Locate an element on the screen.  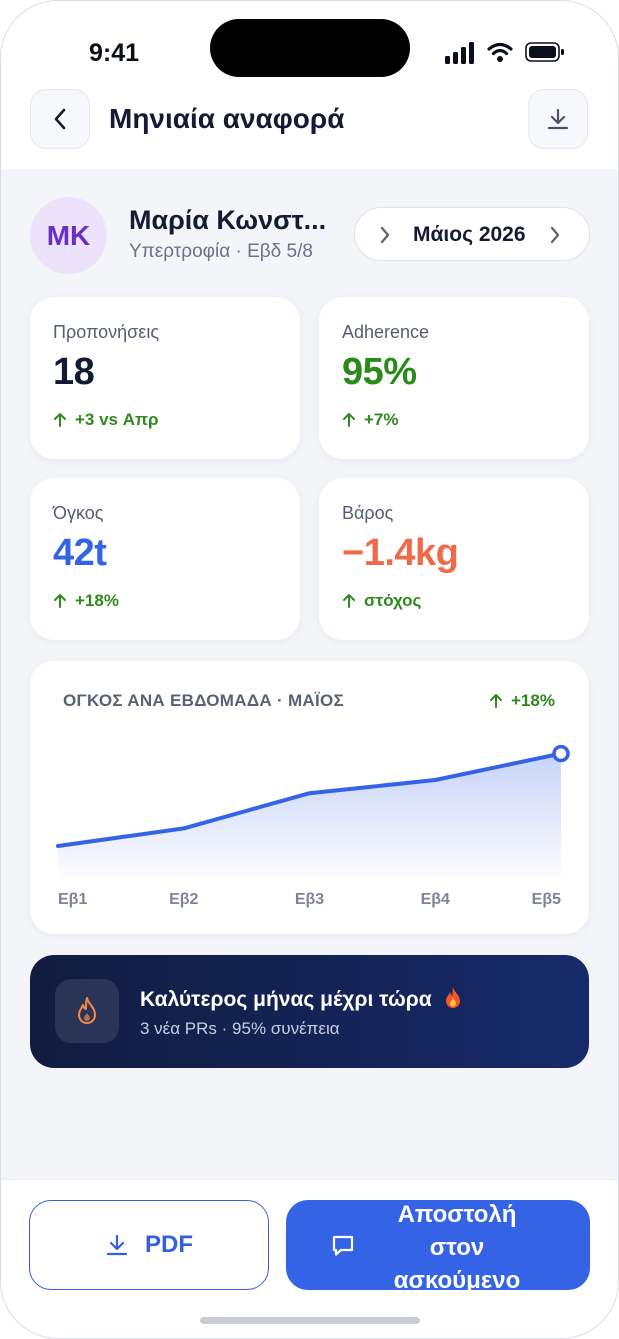
stat-label: Adherence is located at coordinates (386, 332).